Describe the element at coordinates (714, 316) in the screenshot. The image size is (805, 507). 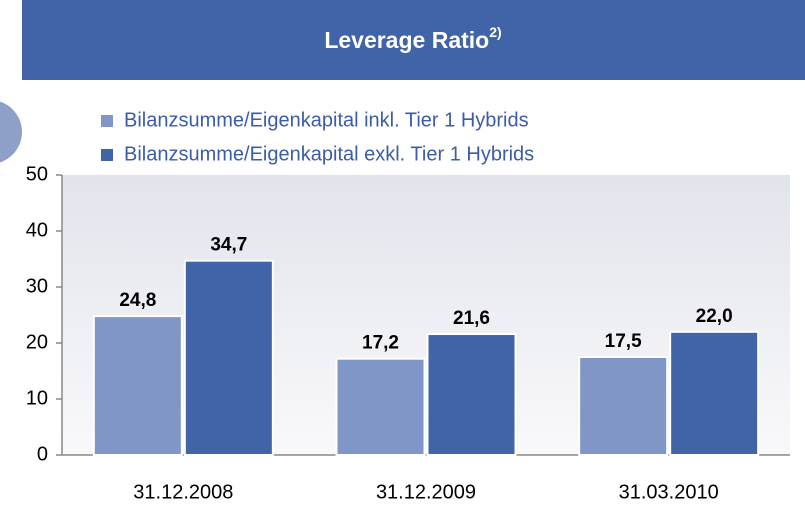
I see `data-label: 22,0` at that location.